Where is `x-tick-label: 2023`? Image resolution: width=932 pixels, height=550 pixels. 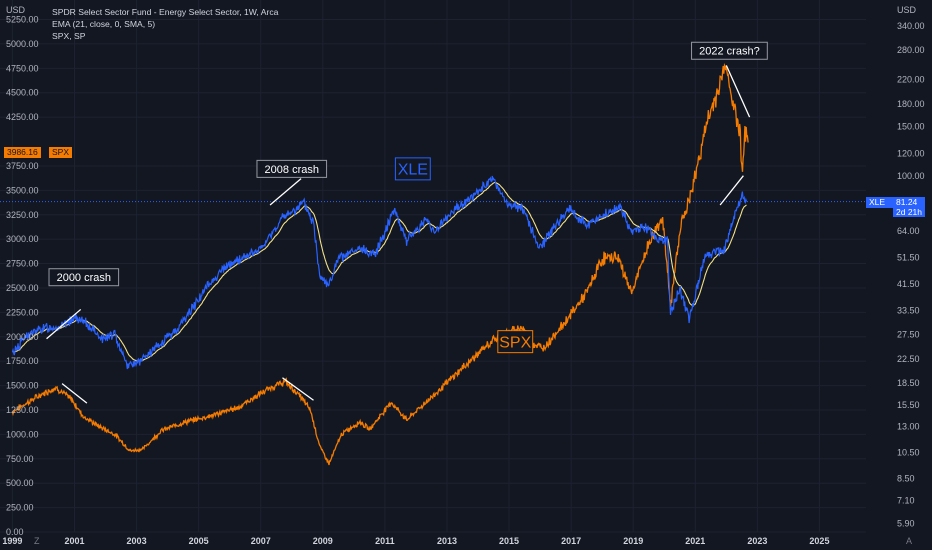
x-tick-label: 2023 is located at coordinates (757, 541).